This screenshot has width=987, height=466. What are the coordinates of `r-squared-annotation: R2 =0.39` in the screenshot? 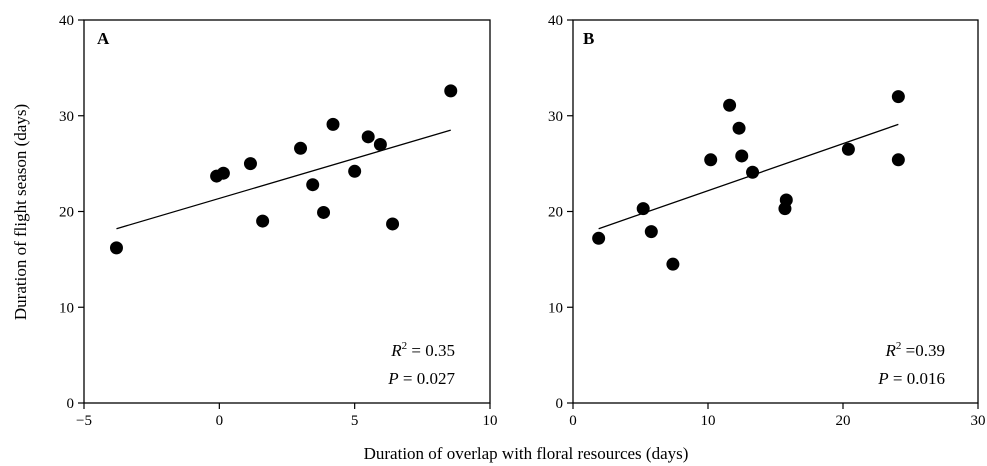 It's located at (915, 350).